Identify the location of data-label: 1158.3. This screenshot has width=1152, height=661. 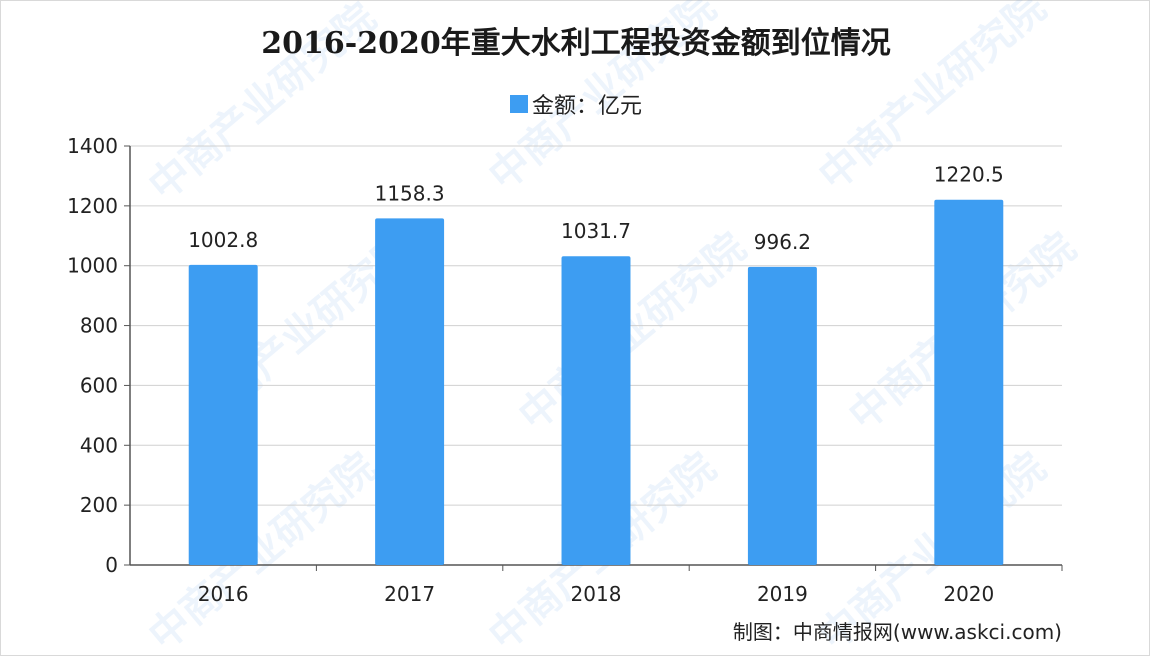
(410, 193).